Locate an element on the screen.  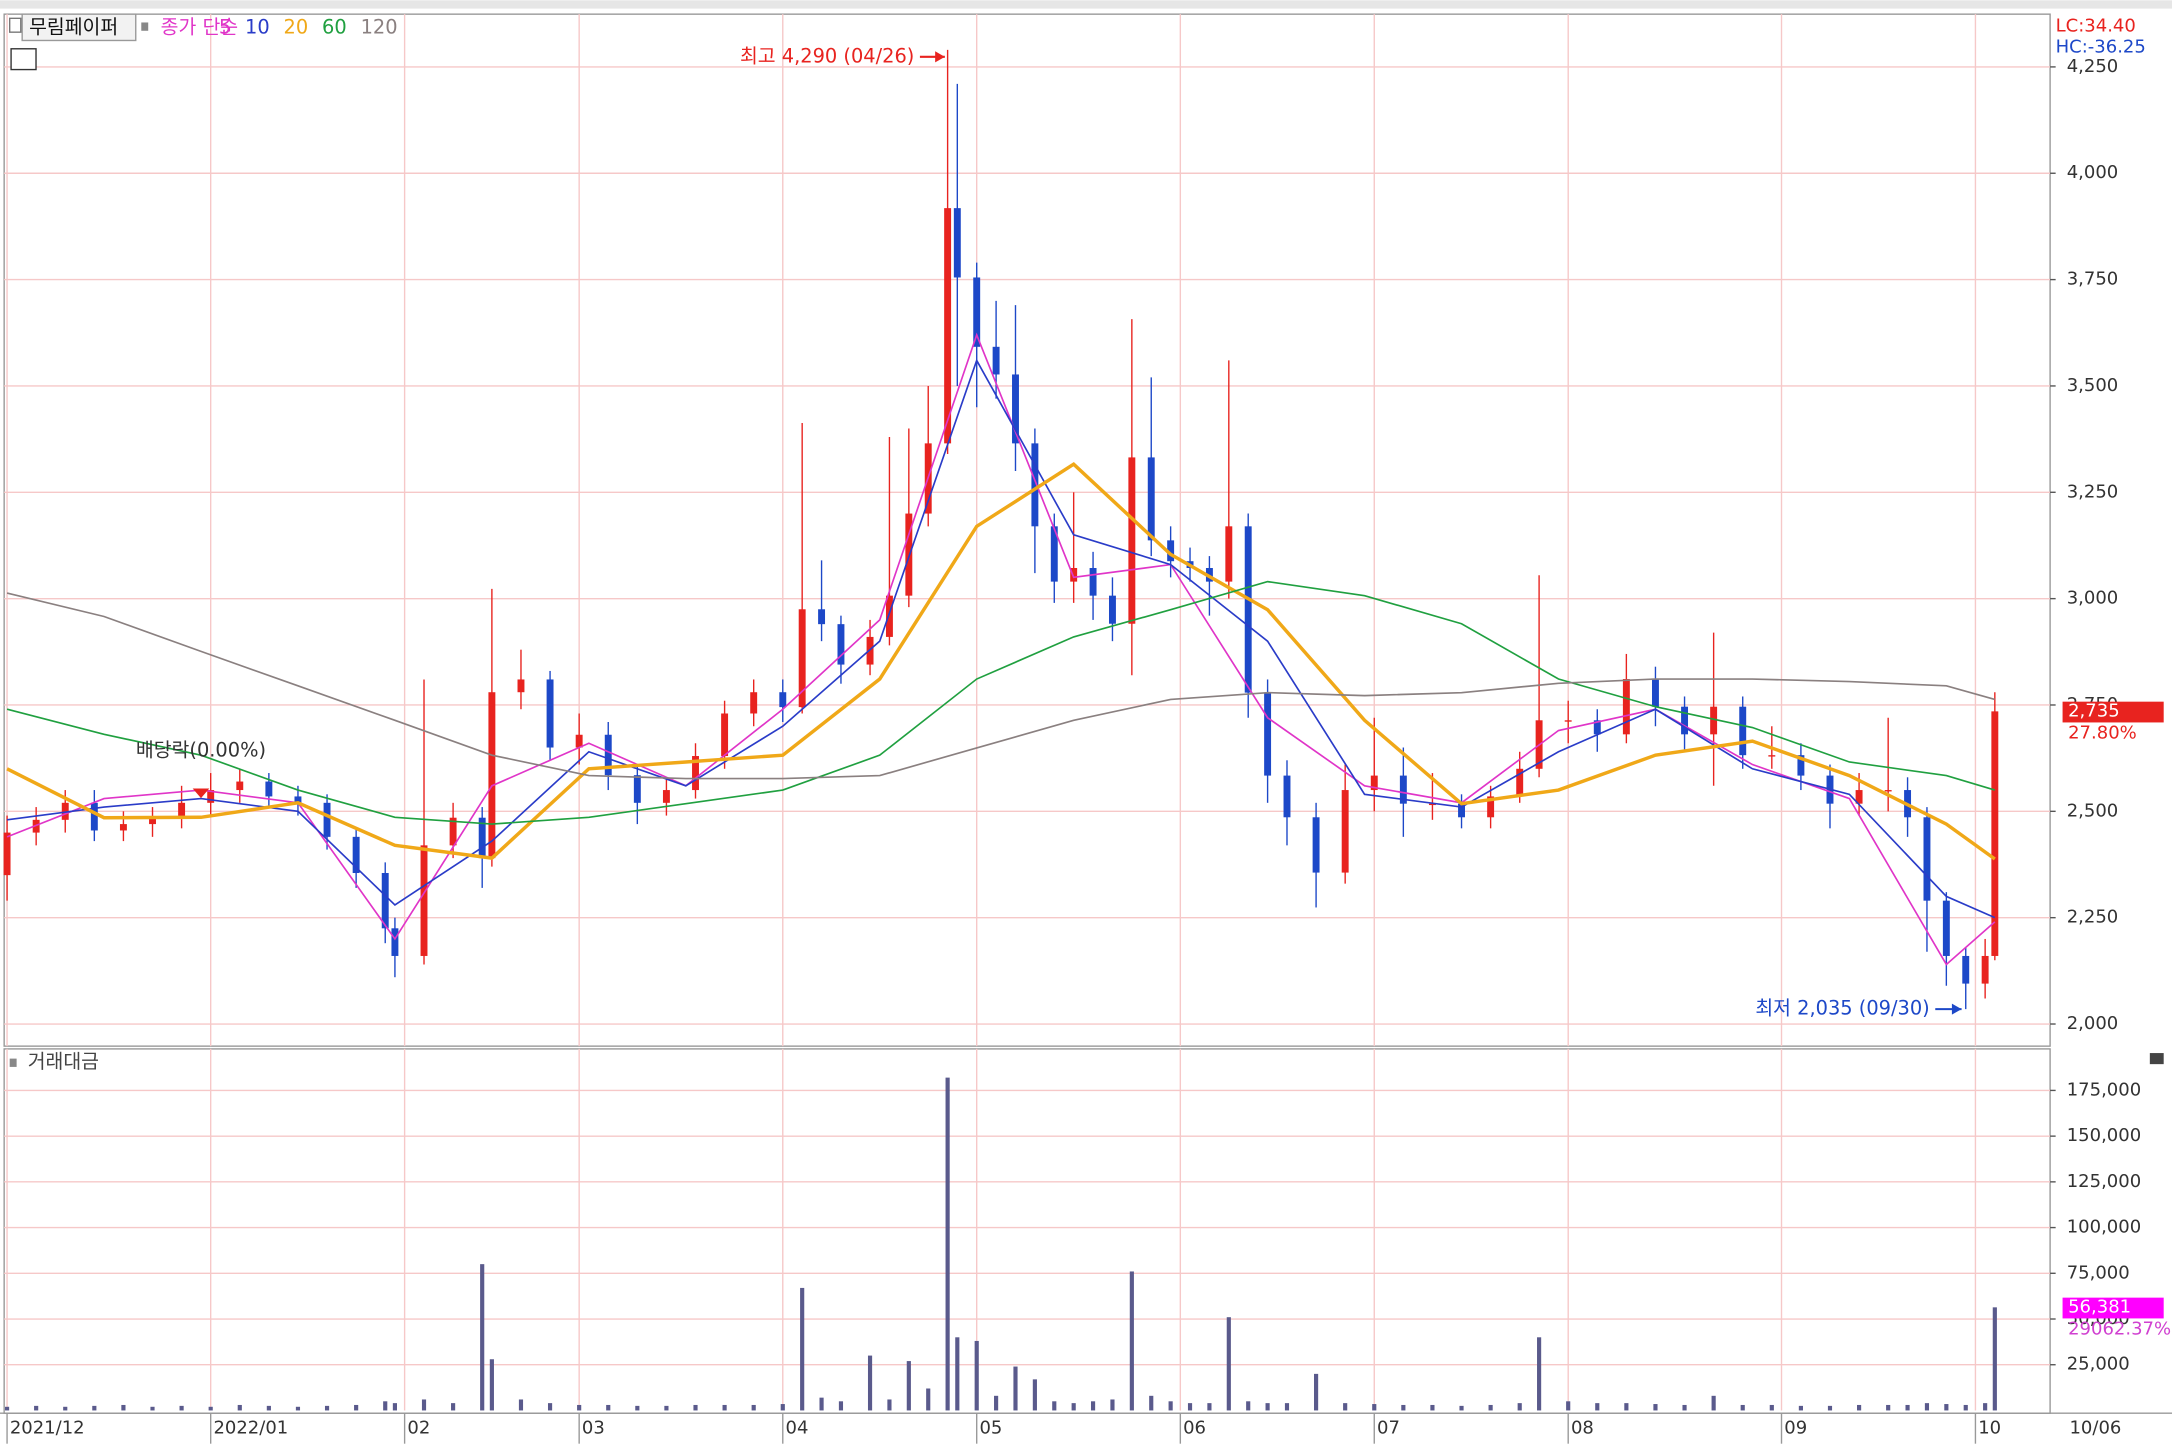
x-tick-label: 03 is located at coordinates (593, 1427).